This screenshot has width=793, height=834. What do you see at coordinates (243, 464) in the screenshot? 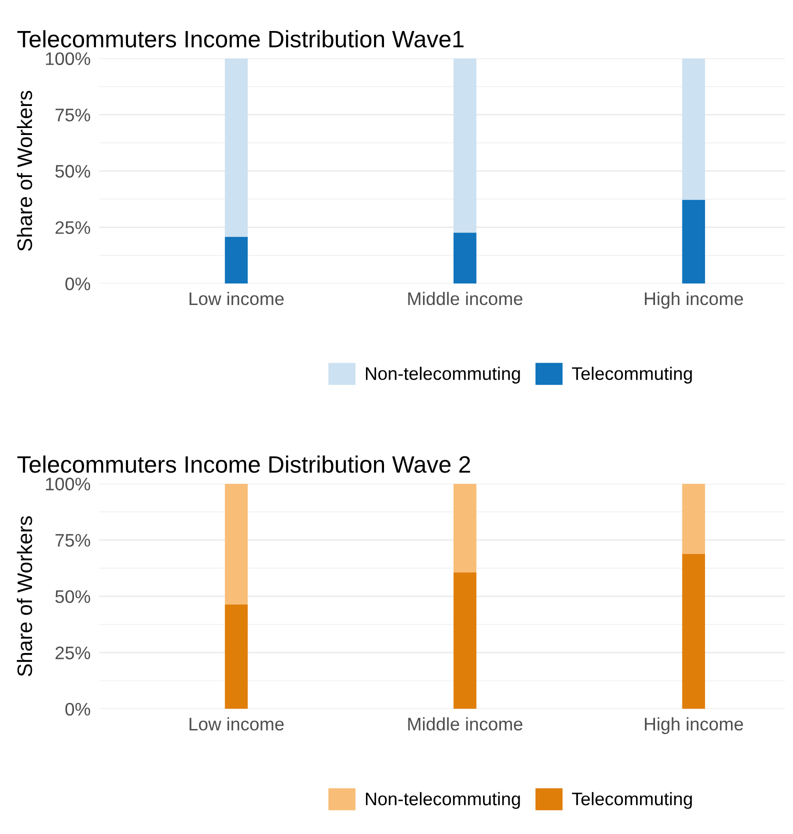
I see `chart-title: Telecommuters Income Distribution Wave 2` at bounding box center [243, 464].